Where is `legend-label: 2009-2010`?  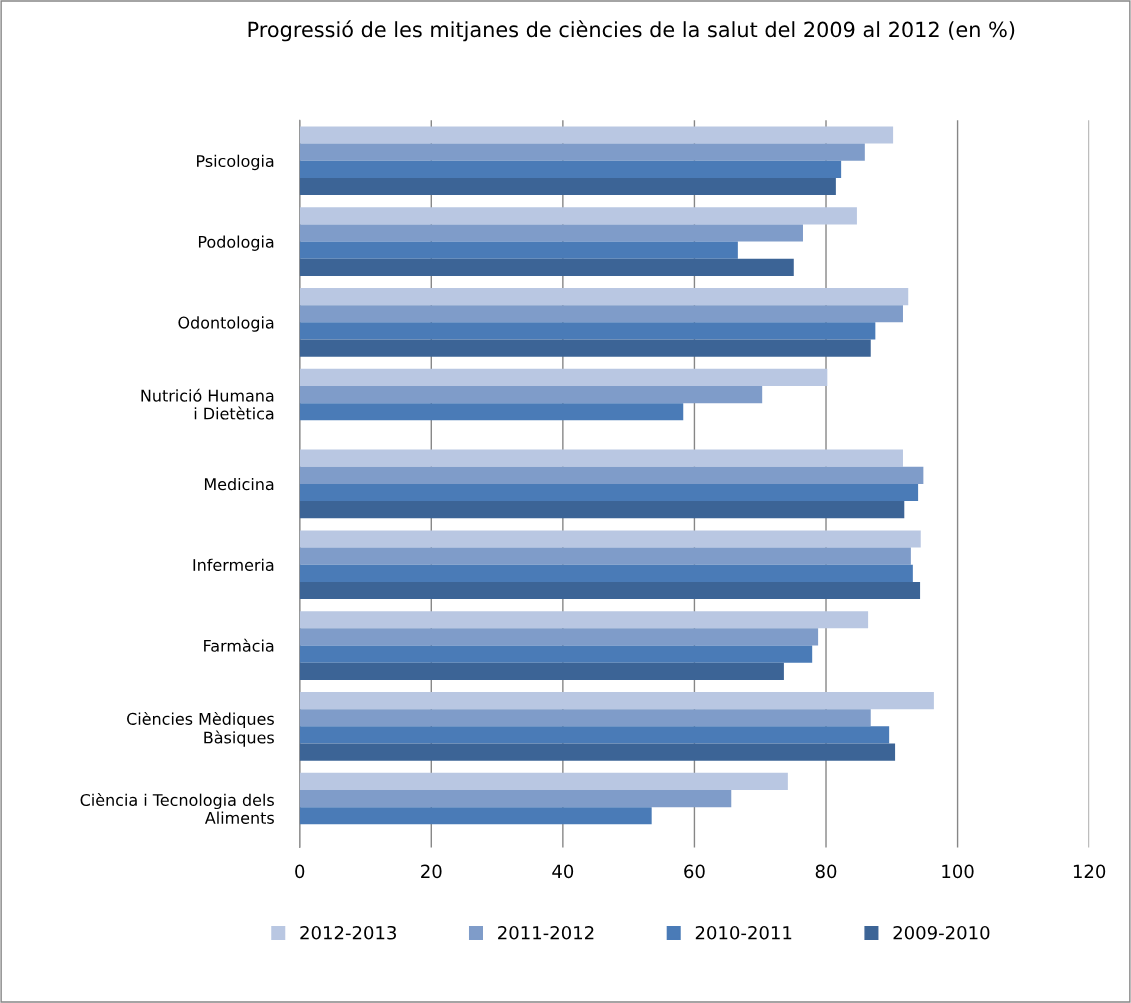 legend-label: 2009-2010 is located at coordinates (941, 932).